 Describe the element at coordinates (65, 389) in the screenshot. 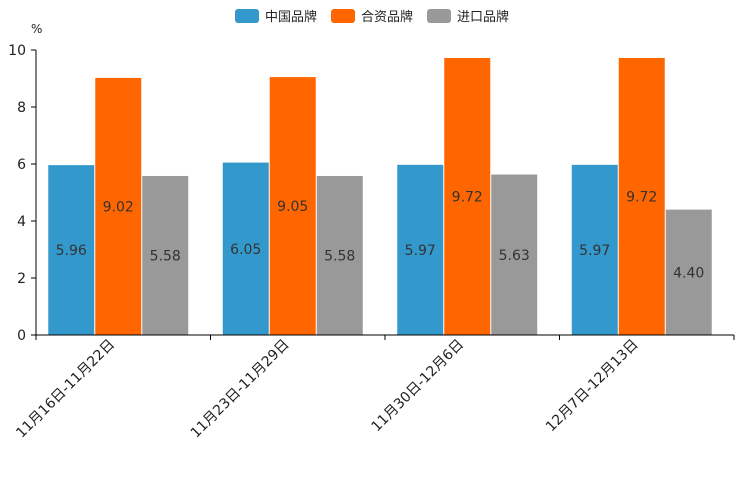

I see `x-tick-label: 11月16日-11月22日` at that location.